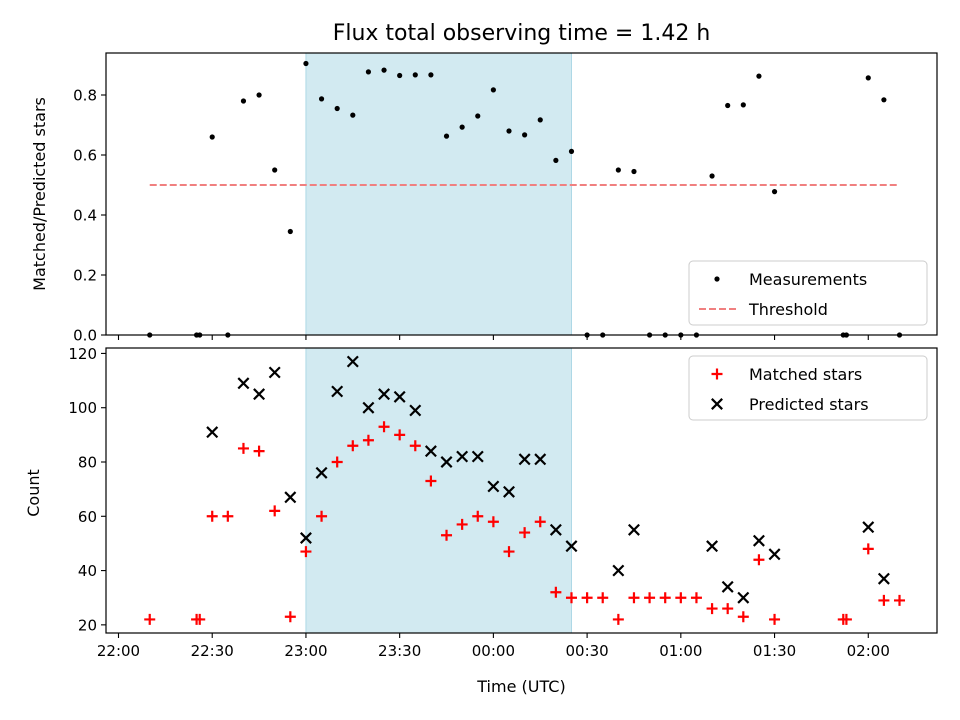  Describe the element at coordinates (788, 309) in the screenshot. I see `legend-label: Threshold` at that location.